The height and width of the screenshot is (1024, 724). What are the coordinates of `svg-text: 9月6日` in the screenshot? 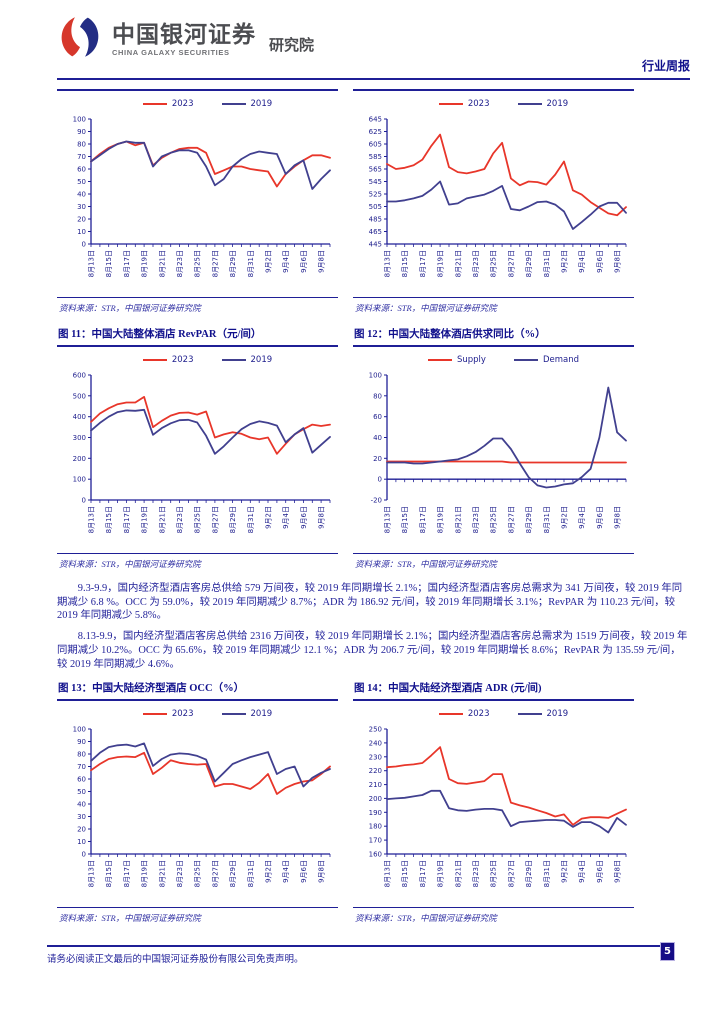 It's located at (304, 871).